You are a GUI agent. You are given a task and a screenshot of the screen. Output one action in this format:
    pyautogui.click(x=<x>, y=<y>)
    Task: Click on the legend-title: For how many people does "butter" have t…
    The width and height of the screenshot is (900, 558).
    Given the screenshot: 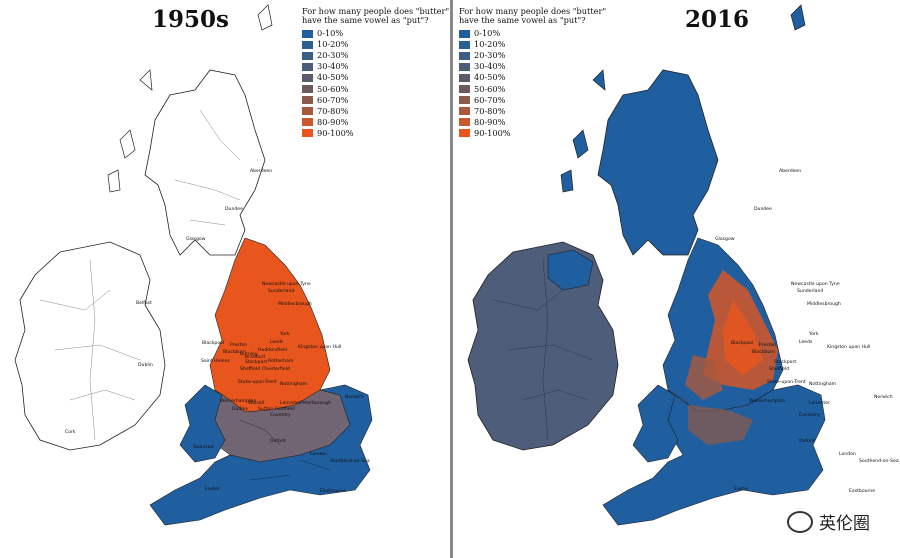 What is the action you would take?
    pyautogui.click(x=533, y=16)
    